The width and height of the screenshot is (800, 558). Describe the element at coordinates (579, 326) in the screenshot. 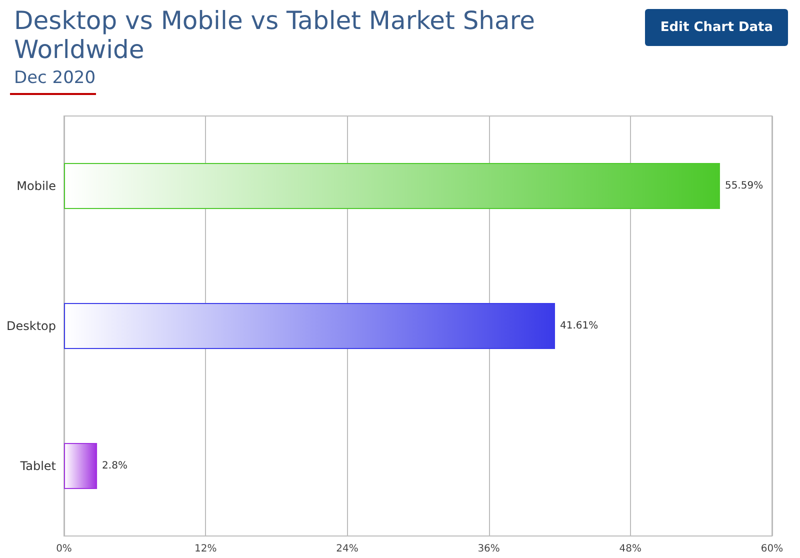

I see `data-label: 41.61%` at that location.